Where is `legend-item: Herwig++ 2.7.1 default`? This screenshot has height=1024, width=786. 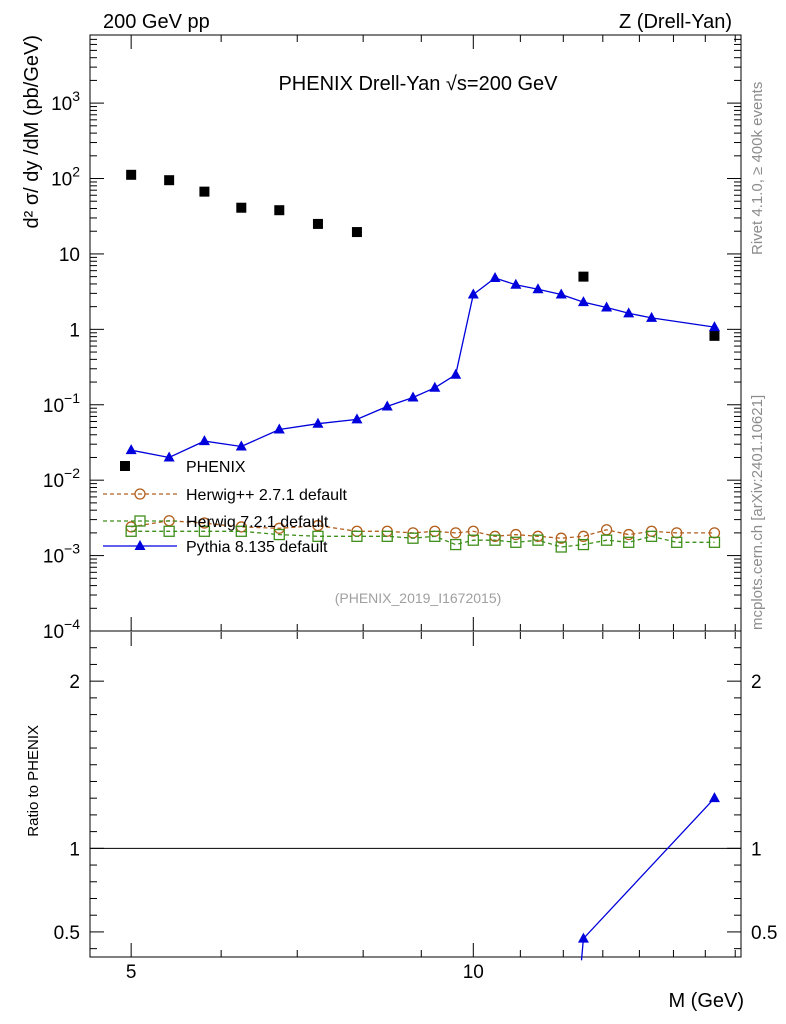
legend-item: Herwig++ 2.7.1 default is located at coordinates (225, 495).